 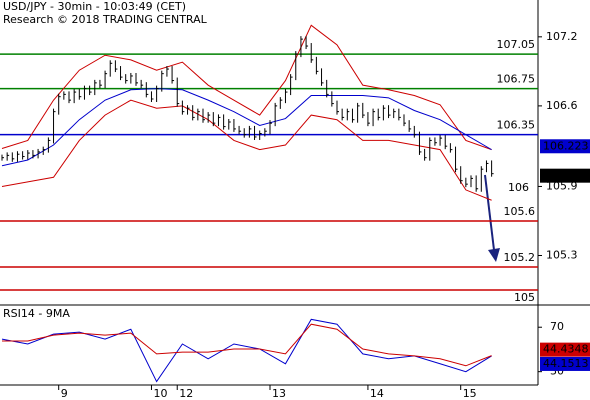 What do you see at coordinates (562, 185) in the screenshot?
I see `y-tick-label: 105.9` at bounding box center [562, 185].